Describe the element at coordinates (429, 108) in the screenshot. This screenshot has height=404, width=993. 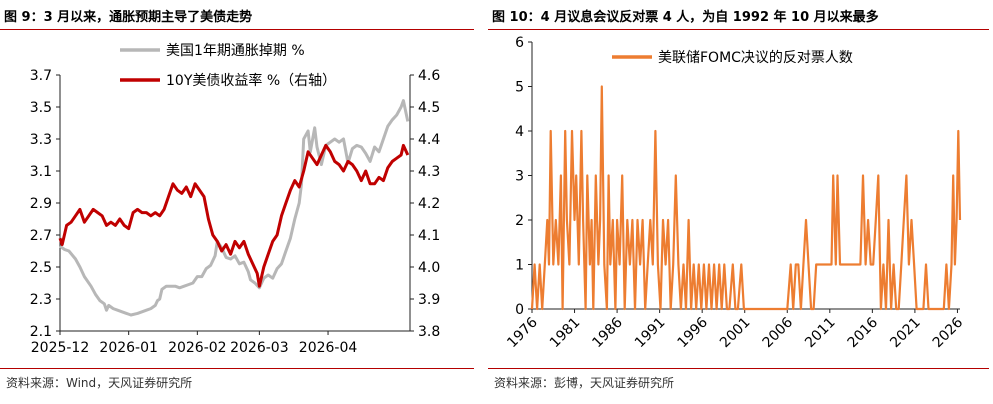
I see `y-right-tick-label: 4.5` at that location.